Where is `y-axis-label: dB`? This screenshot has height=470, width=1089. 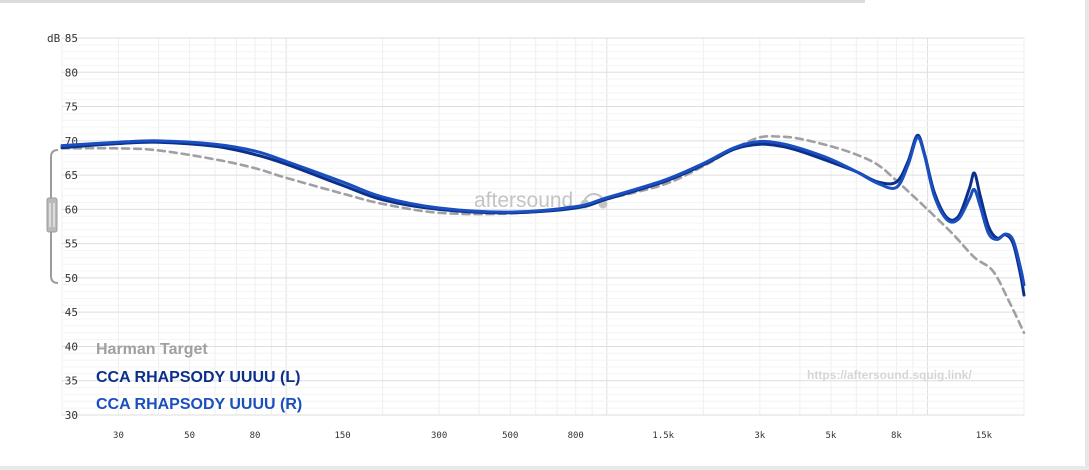 y-axis-label: dB is located at coordinates (54, 38).